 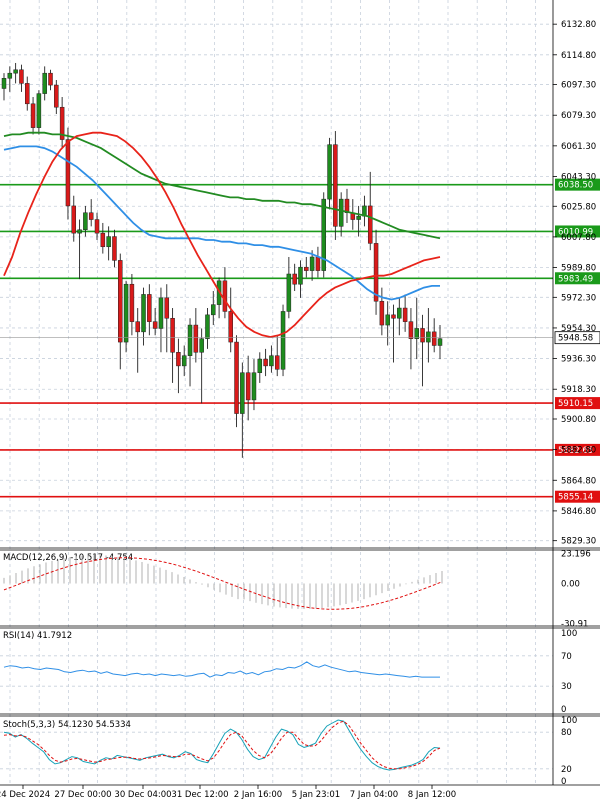 What do you see at coordinates (578, 147) in the screenshot?
I see `y-tick-label: 6061.30` at bounding box center [578, 147].